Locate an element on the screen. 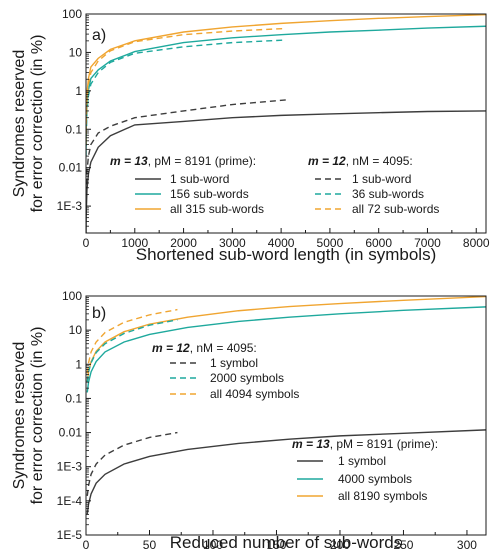 This screenshot has height=550, width=498. legend-entry-label: all 72 sub-words is located at coordinates (395, 209).